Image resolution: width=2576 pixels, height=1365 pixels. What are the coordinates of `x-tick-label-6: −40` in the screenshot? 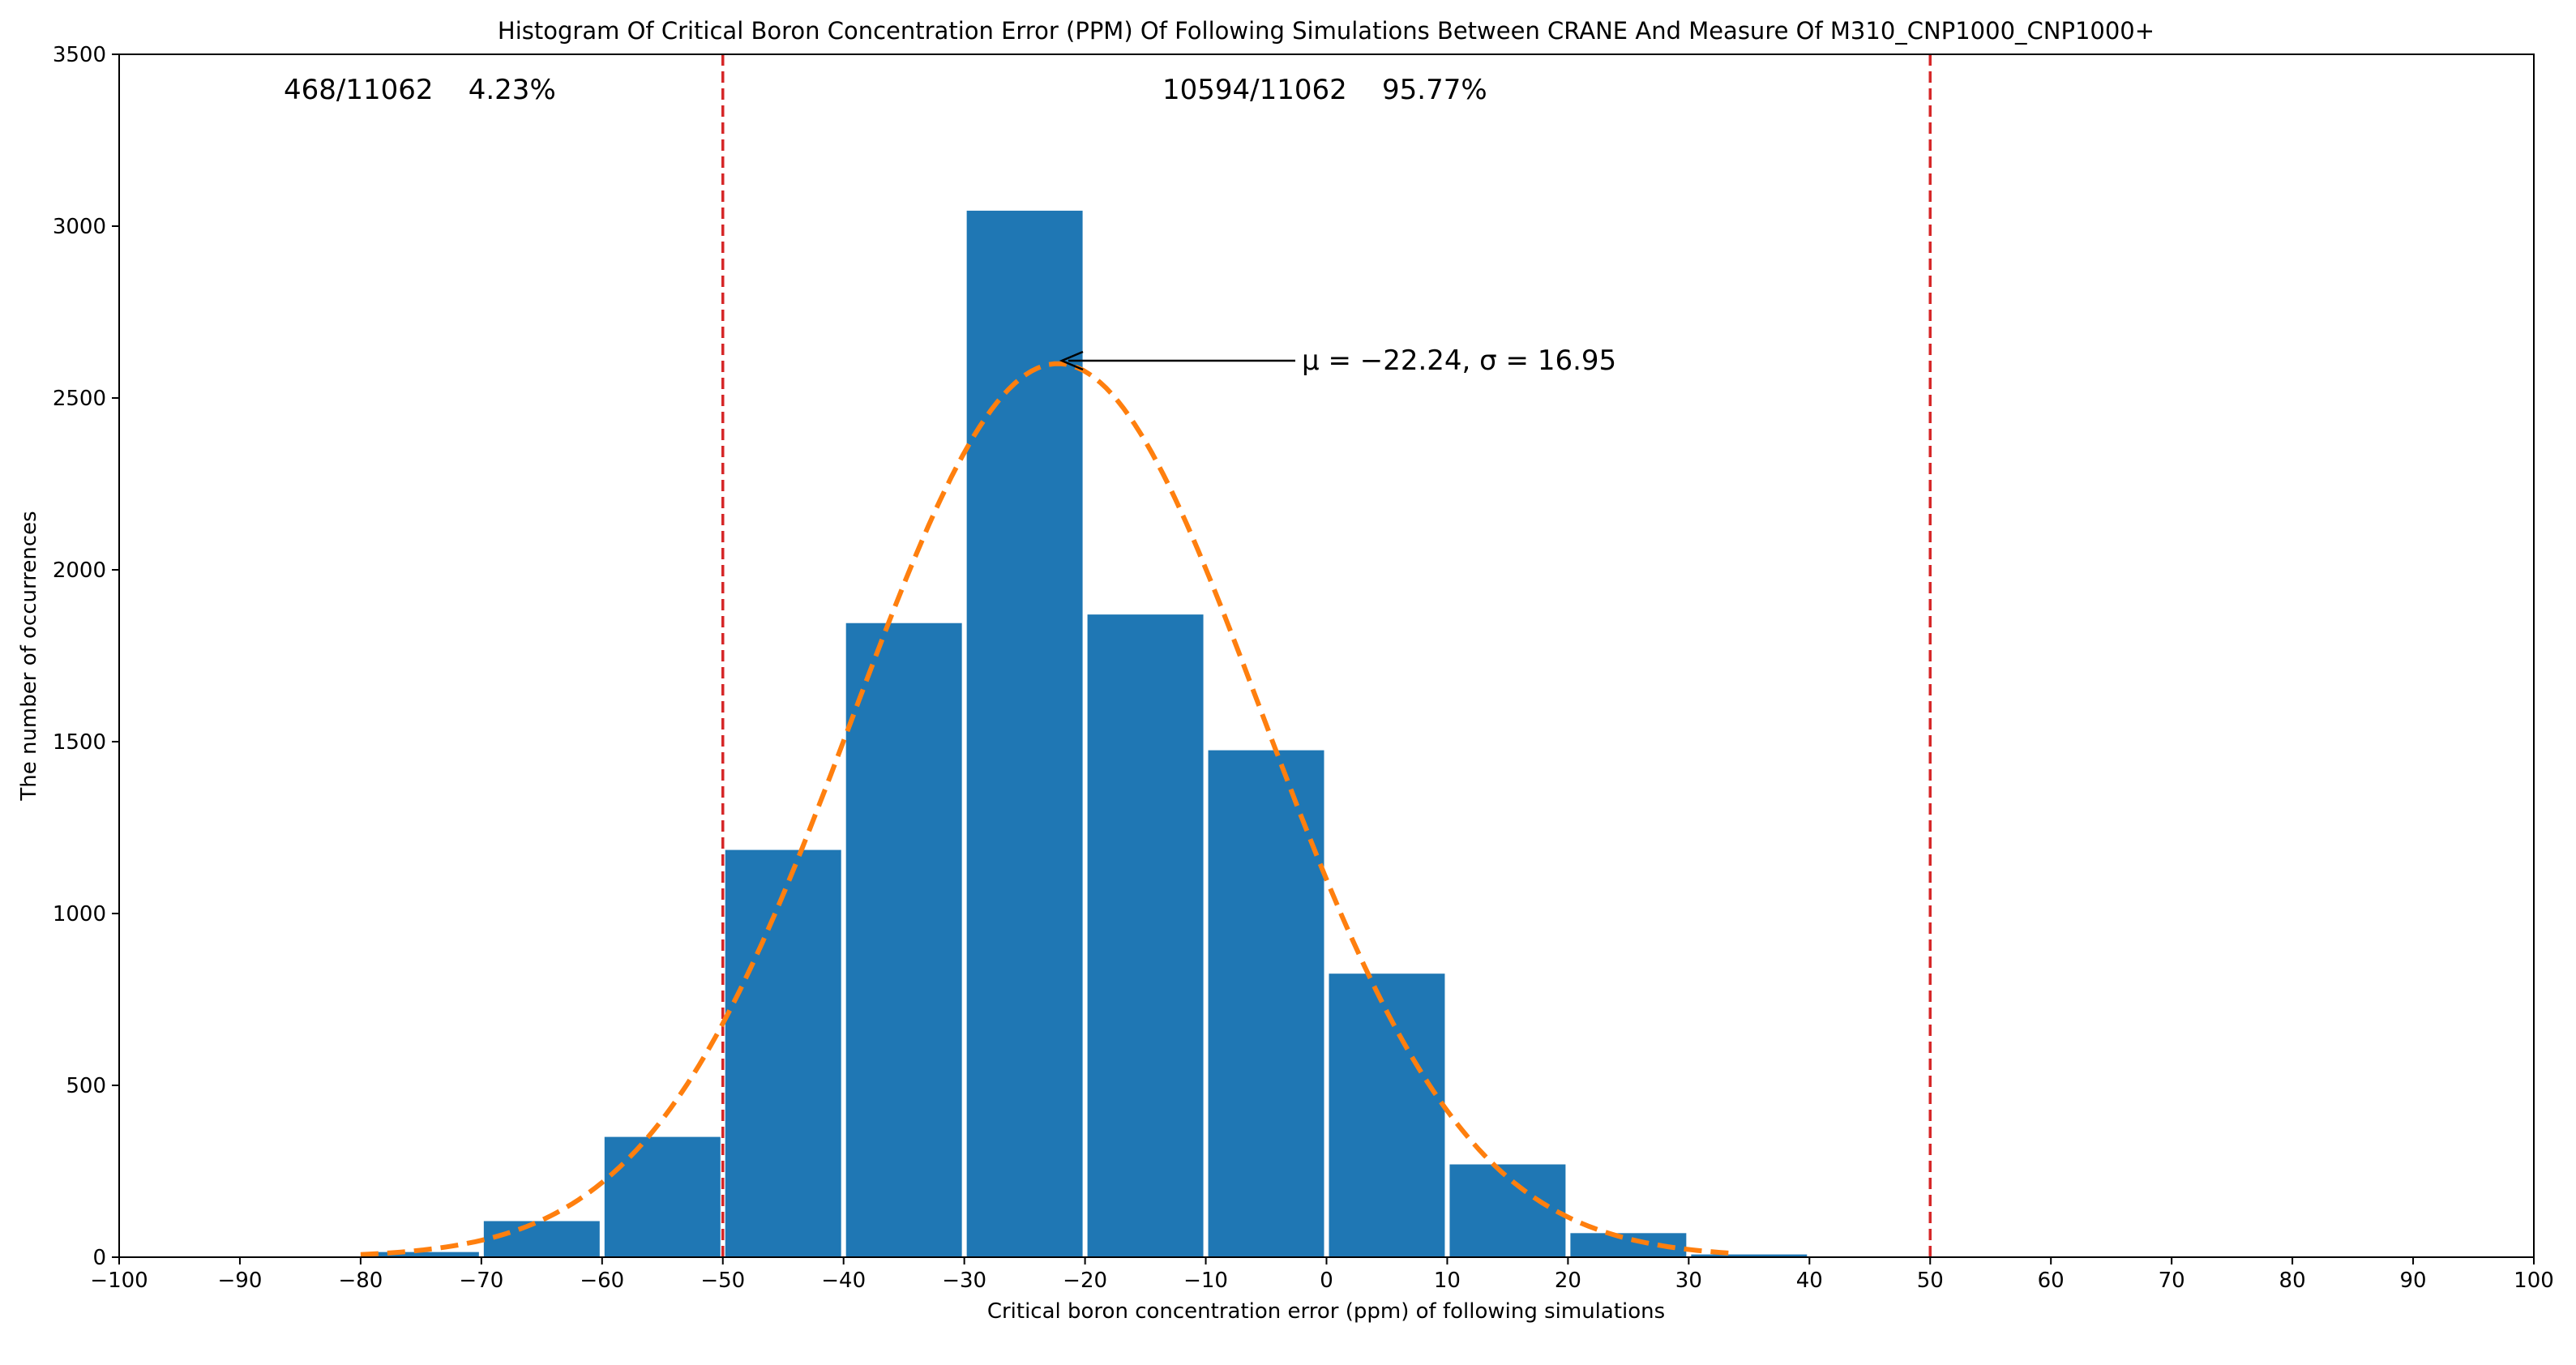 It's located at (843, 1281).